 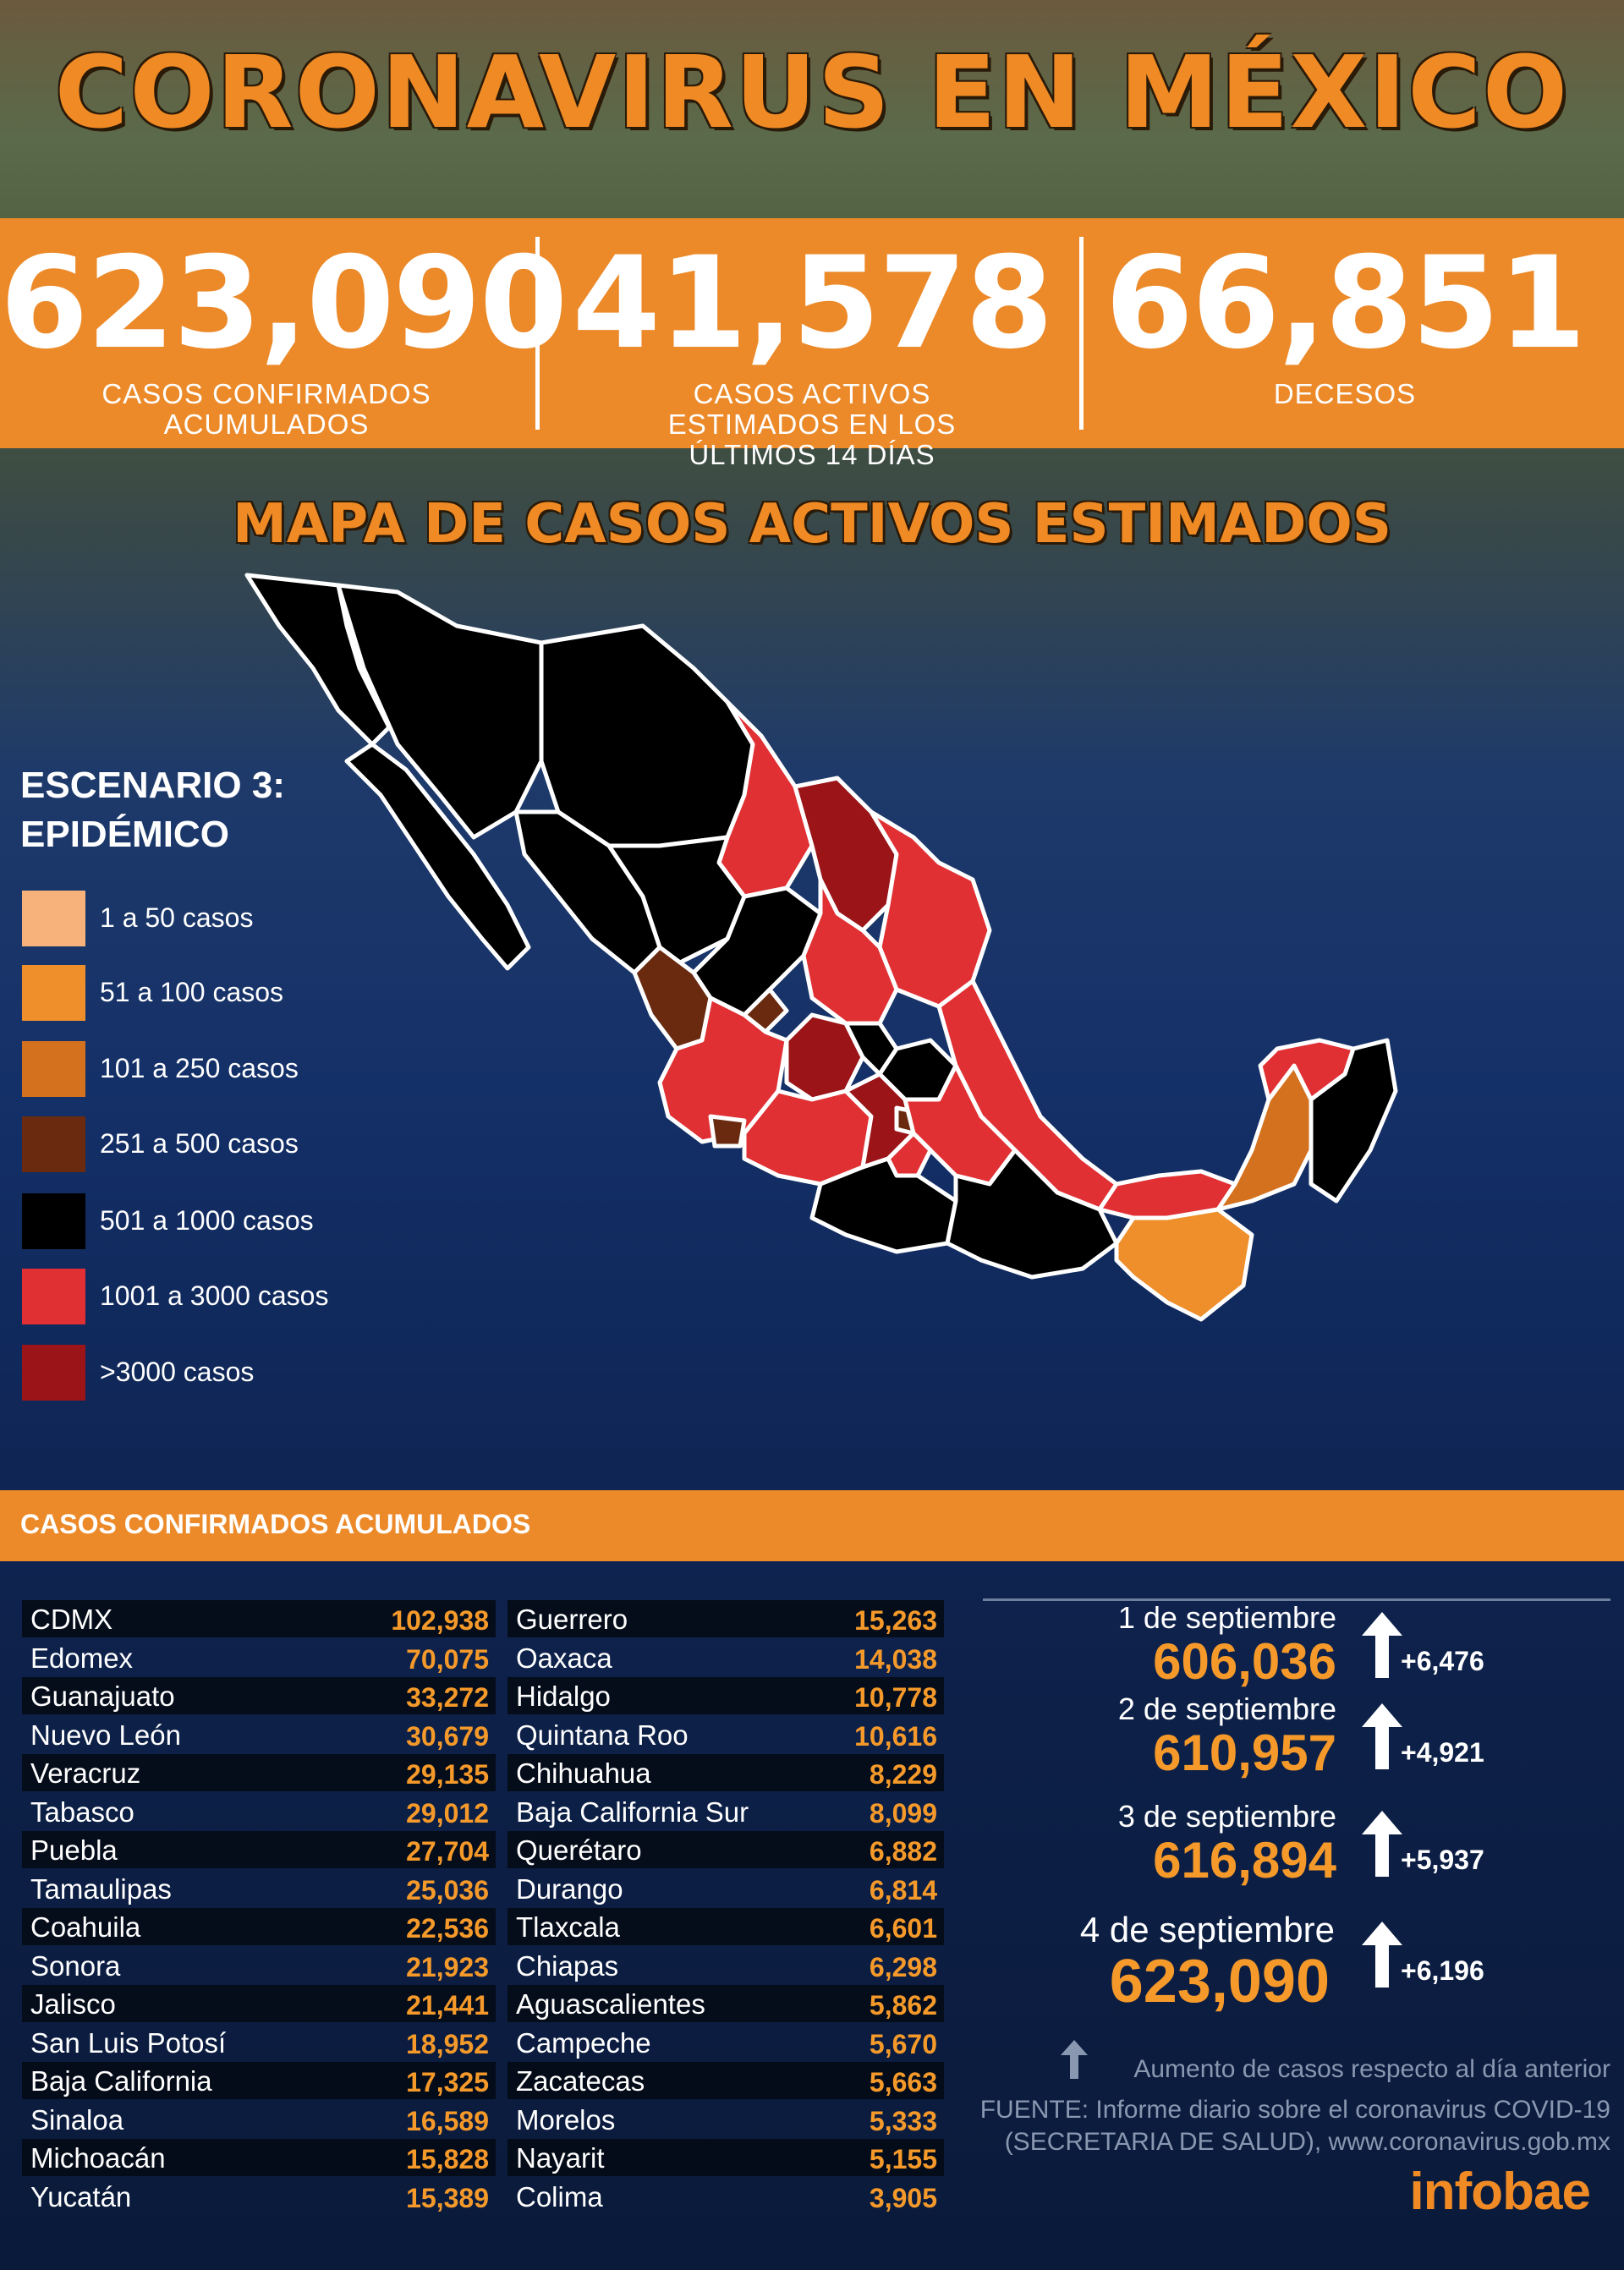 What do you see at coordinates (559, 2196) in the screenshot?
I see `state-name: Colima` at bounding box center [559, 2196].